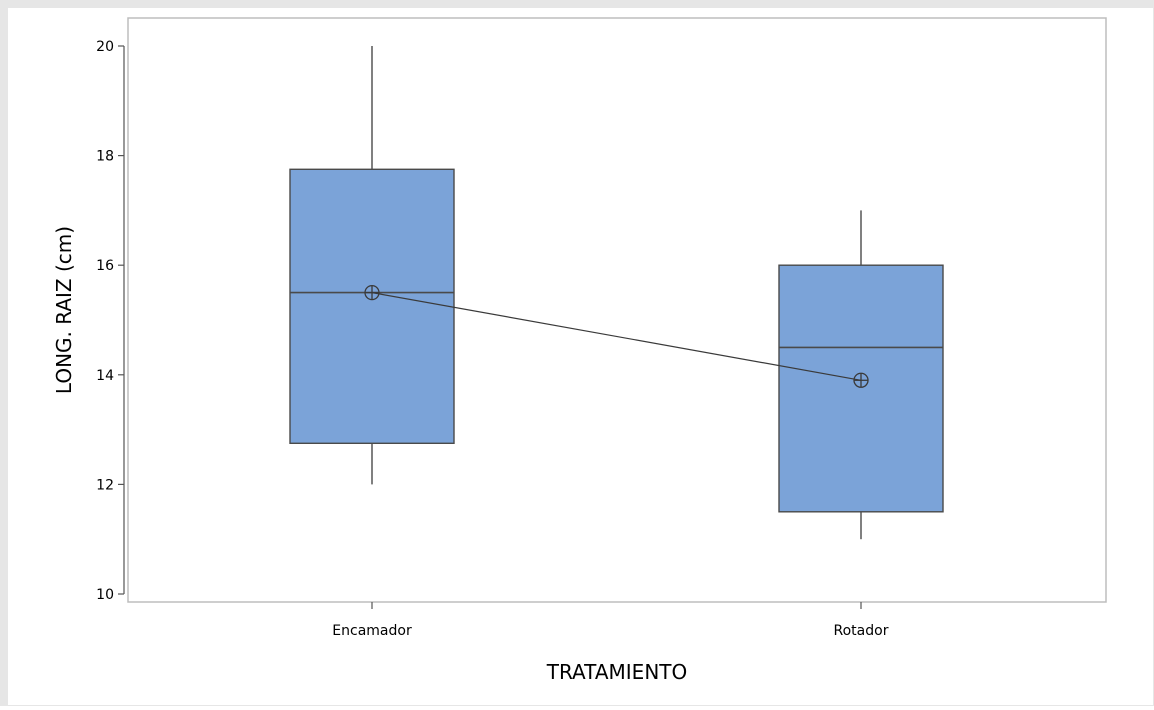 The height and width of the screenshot is (710, 1154). I want to click on x-tick-label: Encamador, so click(372, 631).